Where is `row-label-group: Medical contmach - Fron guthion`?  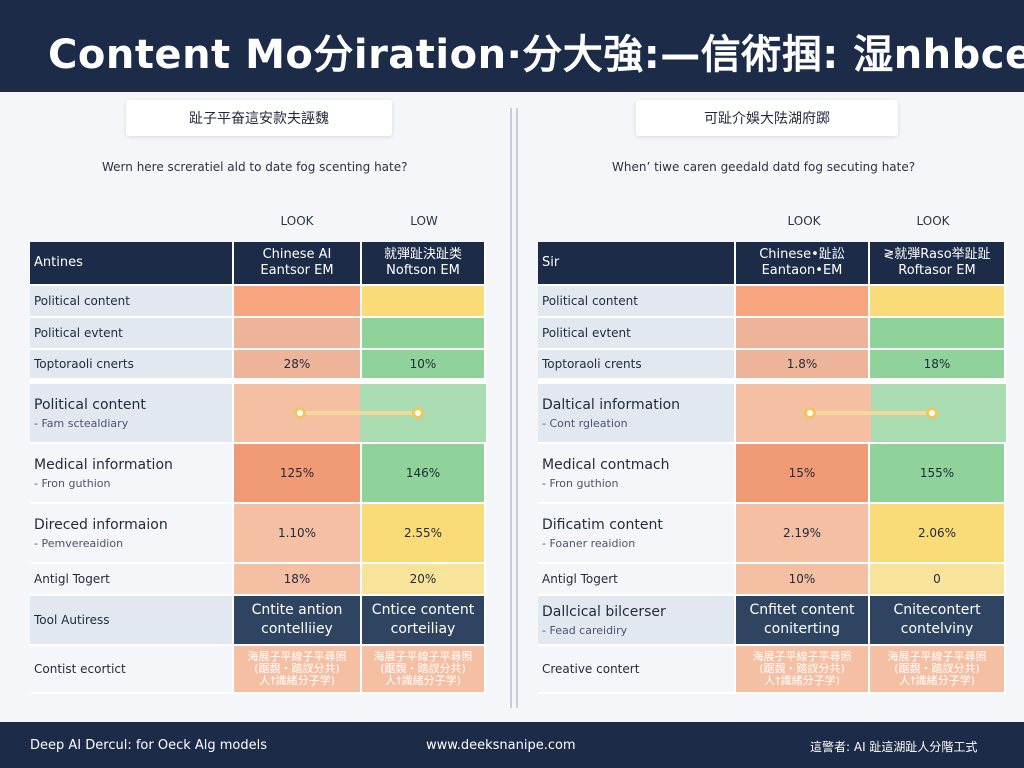
row-label-group: Medical contmach - Fron guthion is located at coordinates (637, 473).